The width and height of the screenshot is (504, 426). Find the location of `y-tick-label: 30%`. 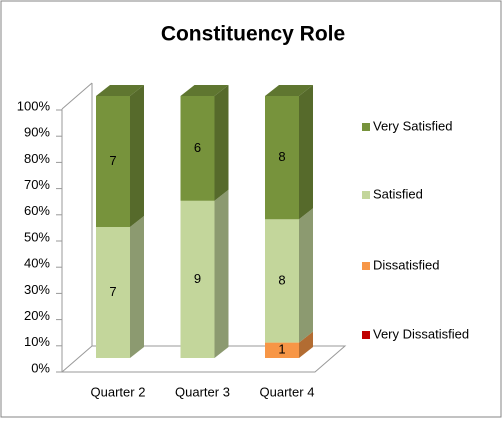

y-tick-label: 30% is located at coordinates (37, 289).